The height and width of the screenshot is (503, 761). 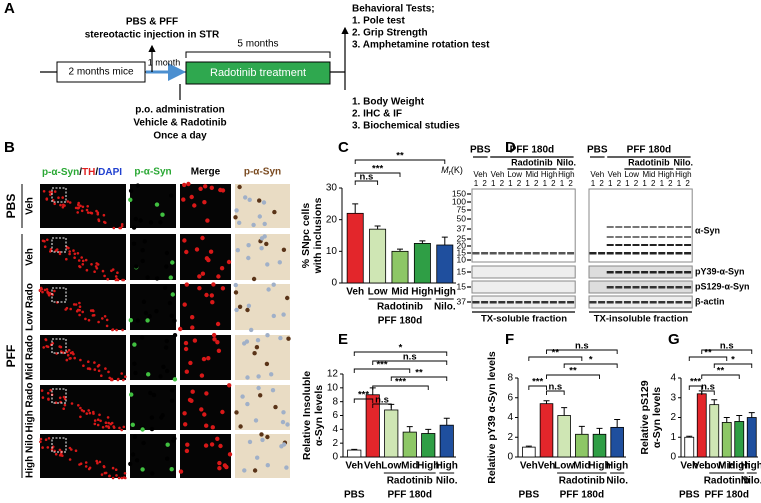 I want to click on marker-label: 15, so click(x=462, y=286).